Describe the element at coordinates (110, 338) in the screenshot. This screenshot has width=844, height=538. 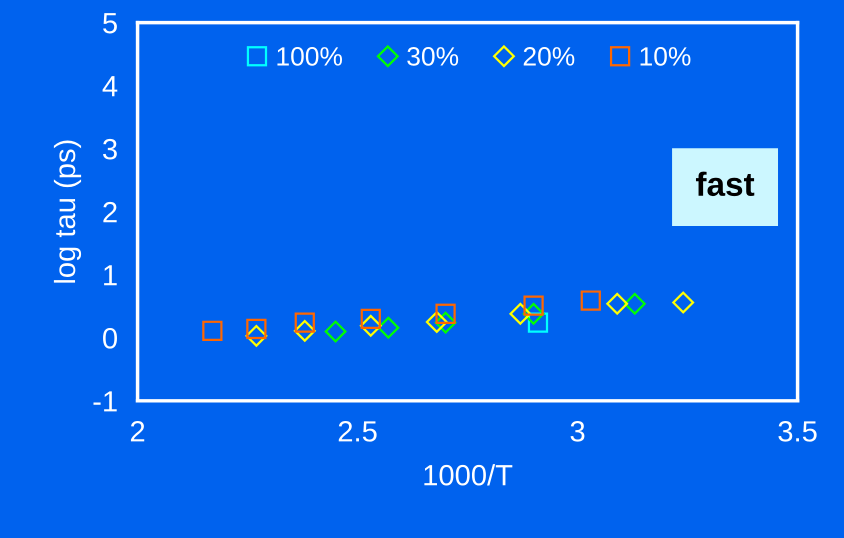
I see `y-tick-label: 0` at that location.